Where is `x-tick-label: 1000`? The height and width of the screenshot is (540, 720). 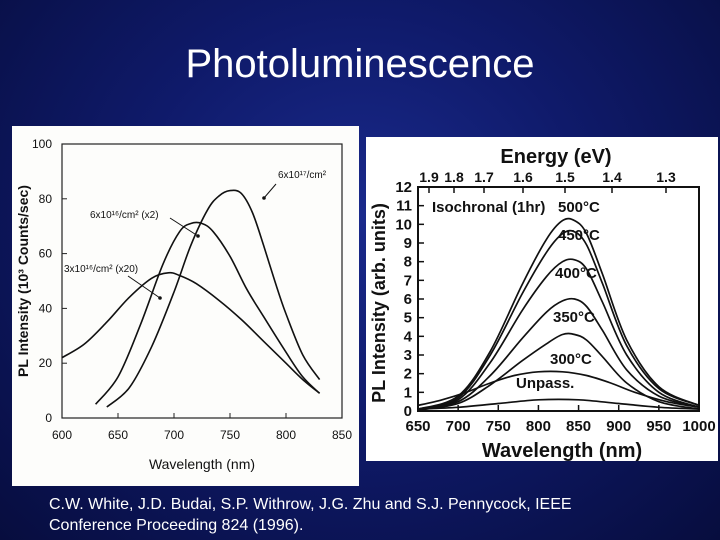 x-tick-label: 1000 is located at coordinates (698, 426).